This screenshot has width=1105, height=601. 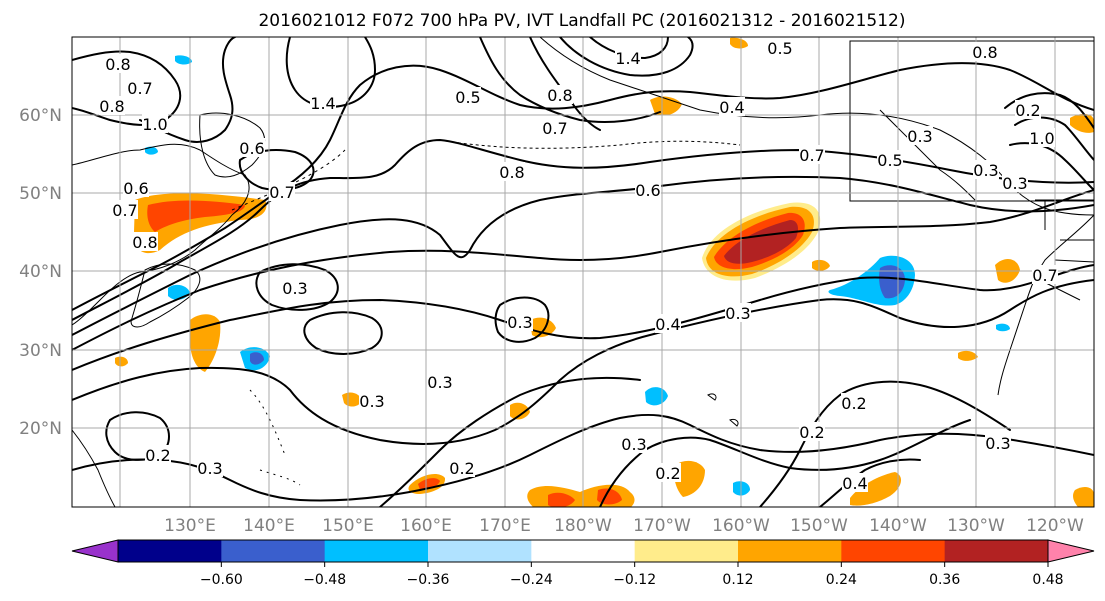 What do you see at coordinates (510, 441) in the screenshot?
I see `contour-0.2-mid` at bounding box center [510, 441].